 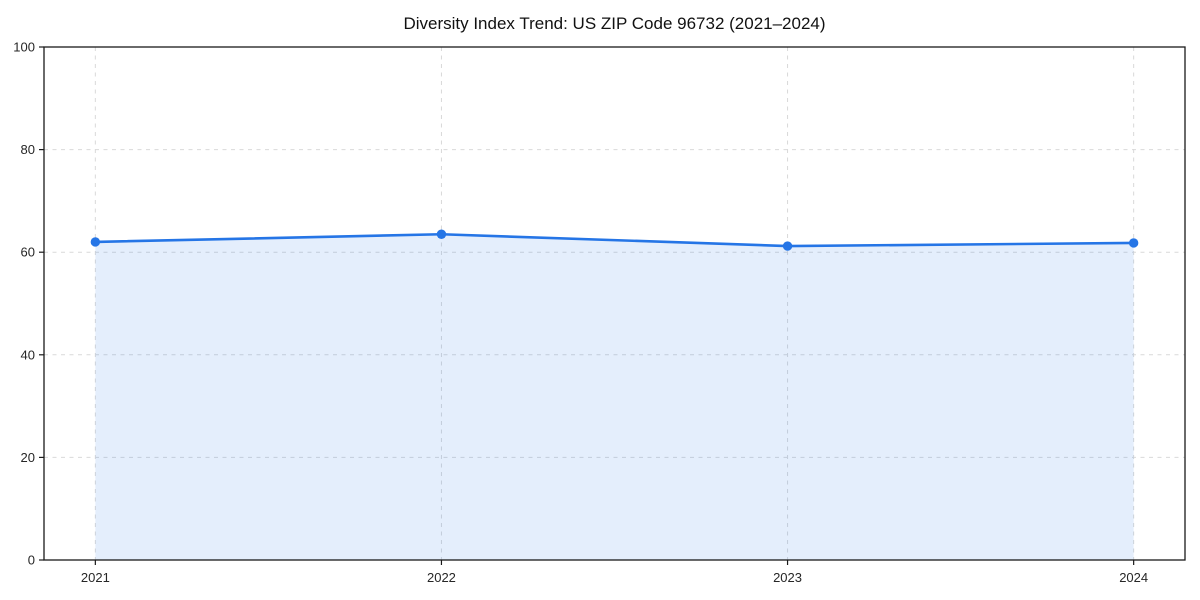 I want to click on x-tick-label: 2022, so click(x=441, y=577).